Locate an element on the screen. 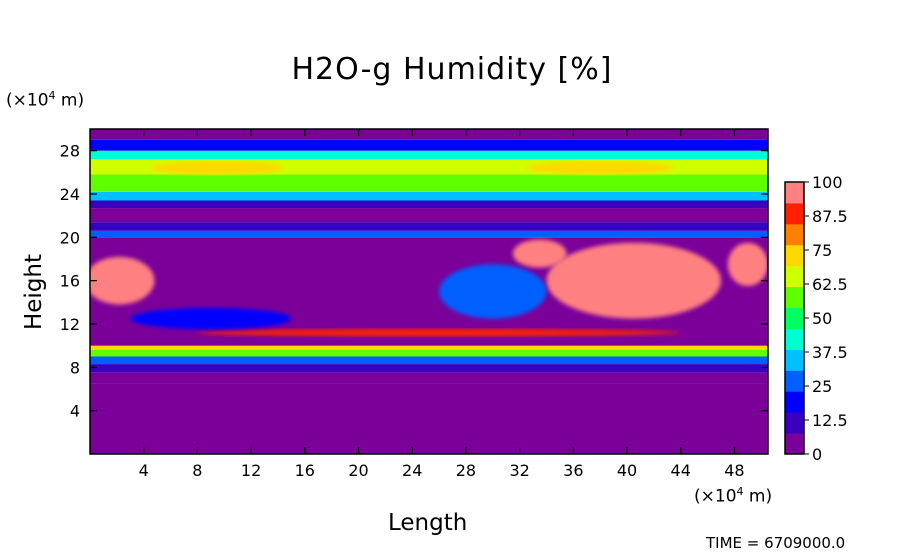  x-tick-label-20: 20 is located at coordinates (358, 470).